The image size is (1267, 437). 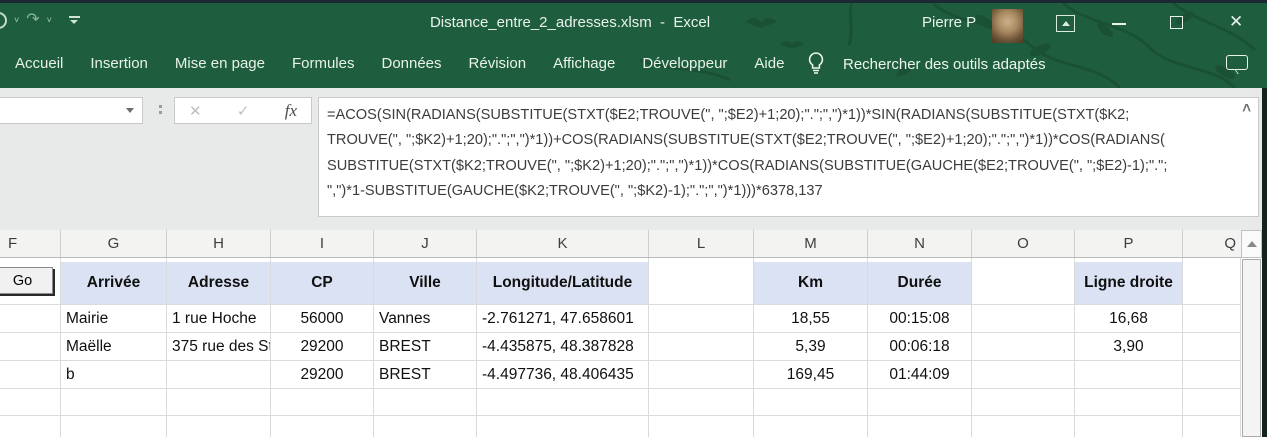 What do you see at coordinates (425, 260) in the screenshot?
I see `cell-J-row-strip` at bounding box center [425, 260].